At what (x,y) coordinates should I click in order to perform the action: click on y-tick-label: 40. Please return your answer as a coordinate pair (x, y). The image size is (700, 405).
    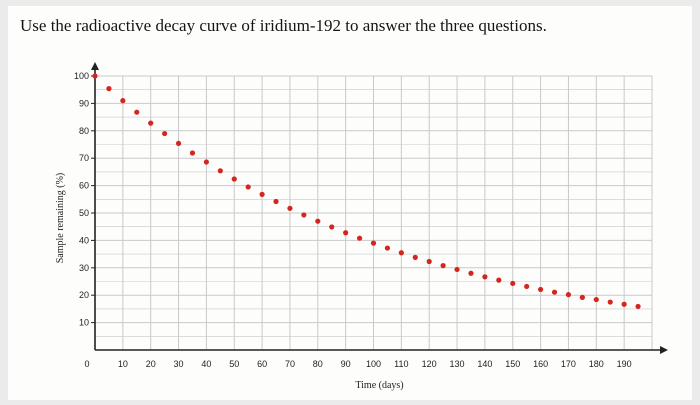
    Looking at the image, I should click on (84, 240).